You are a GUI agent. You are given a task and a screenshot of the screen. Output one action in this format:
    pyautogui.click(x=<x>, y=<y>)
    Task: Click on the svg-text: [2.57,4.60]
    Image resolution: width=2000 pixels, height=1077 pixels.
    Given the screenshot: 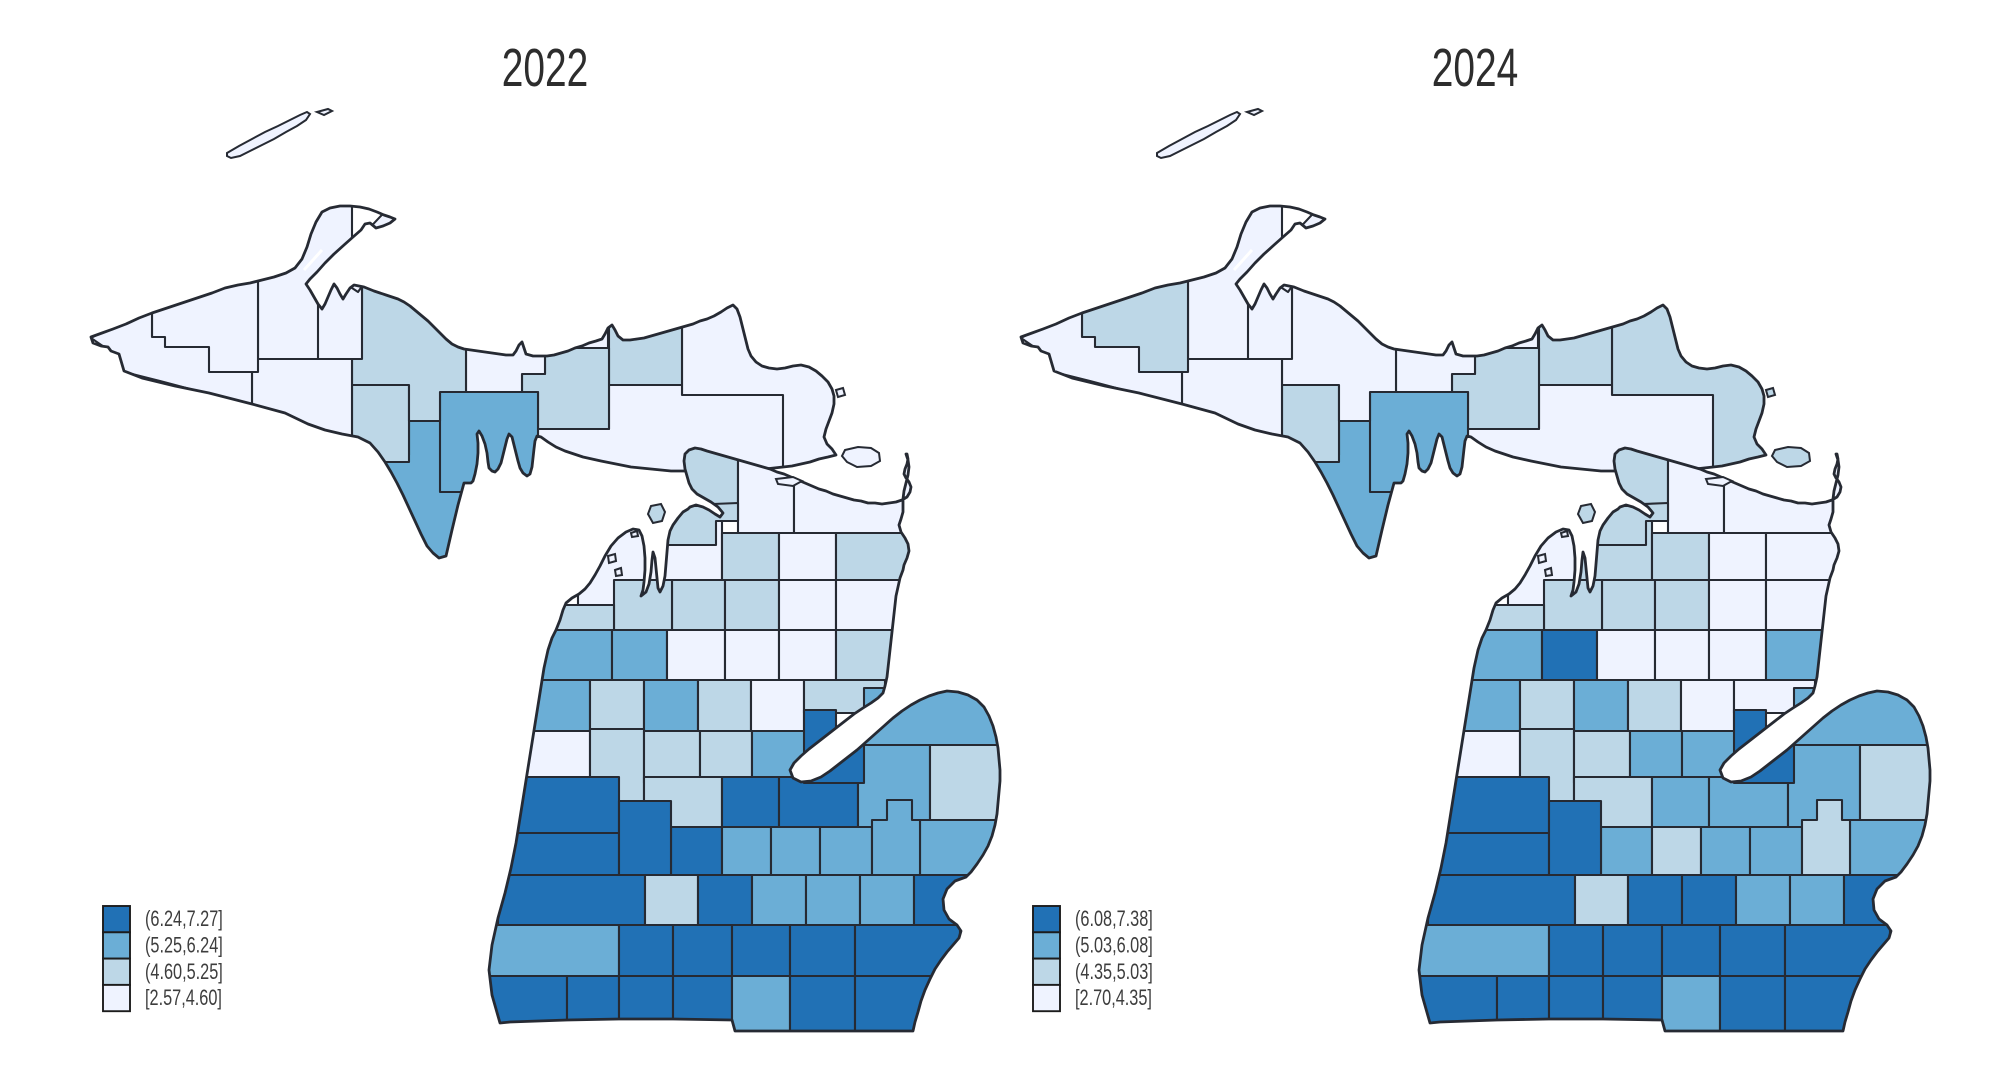 What is the action you would take?
    pyautogui.click(x=183, y=998)
    